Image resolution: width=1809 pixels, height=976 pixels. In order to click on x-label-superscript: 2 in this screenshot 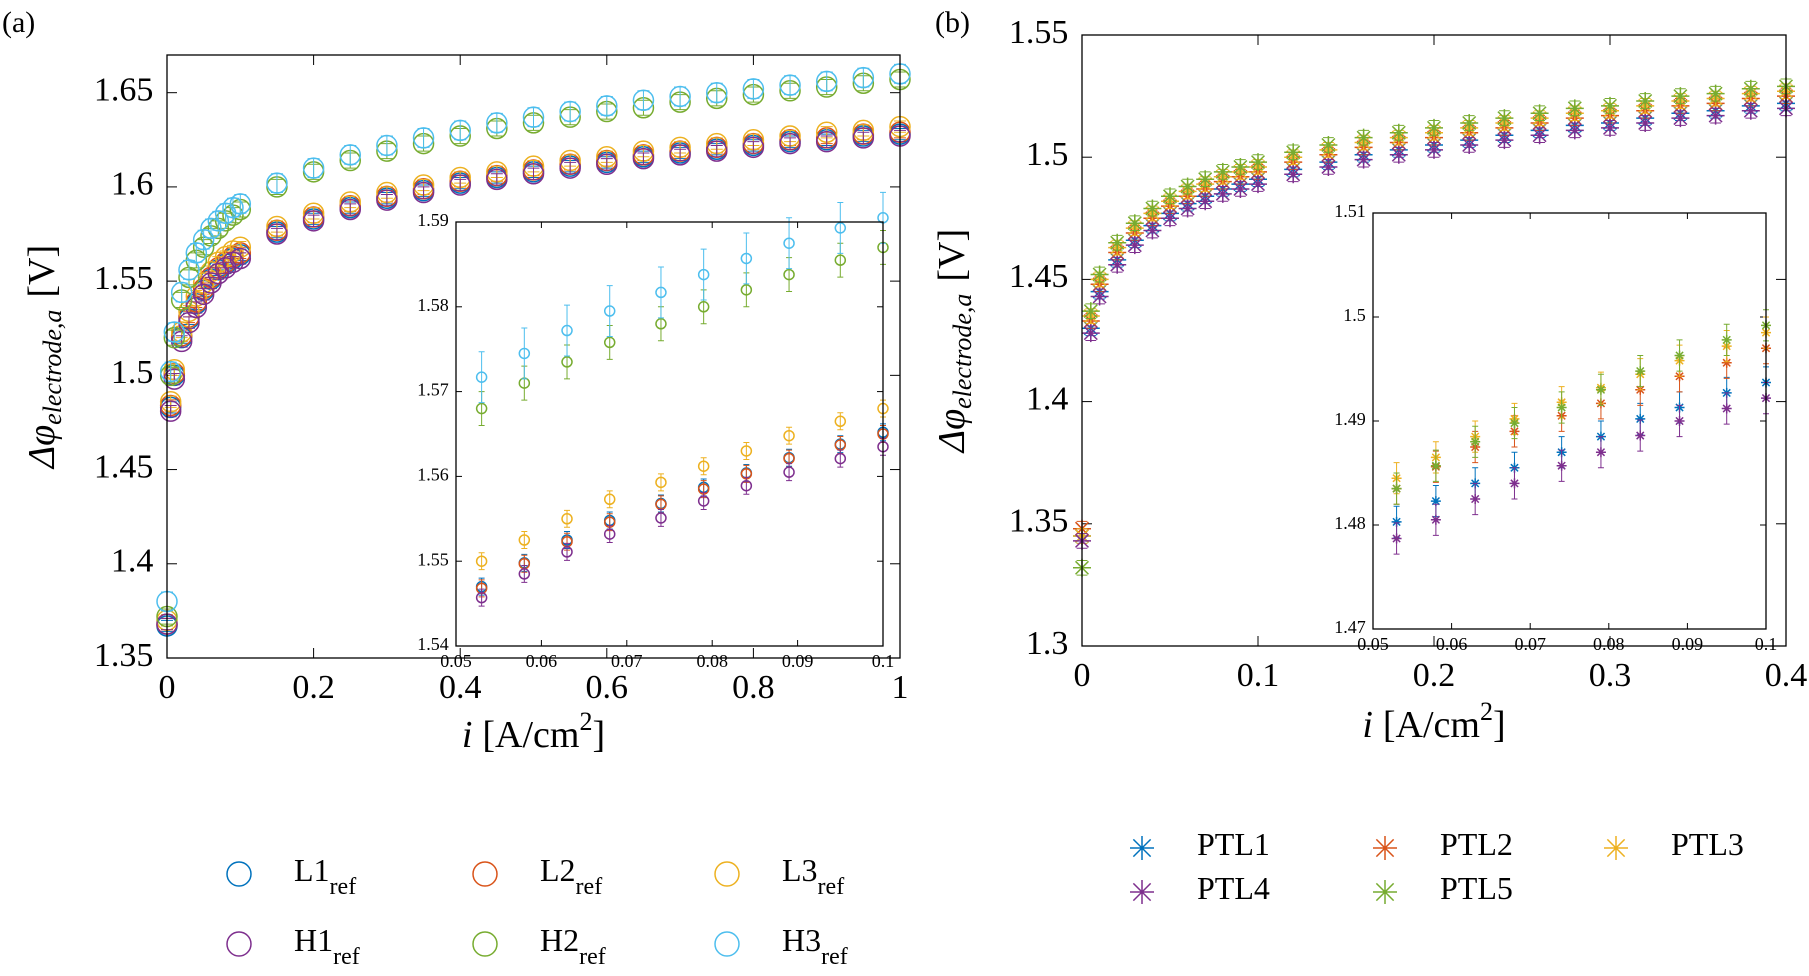, I will do `click(1486, 711)`.